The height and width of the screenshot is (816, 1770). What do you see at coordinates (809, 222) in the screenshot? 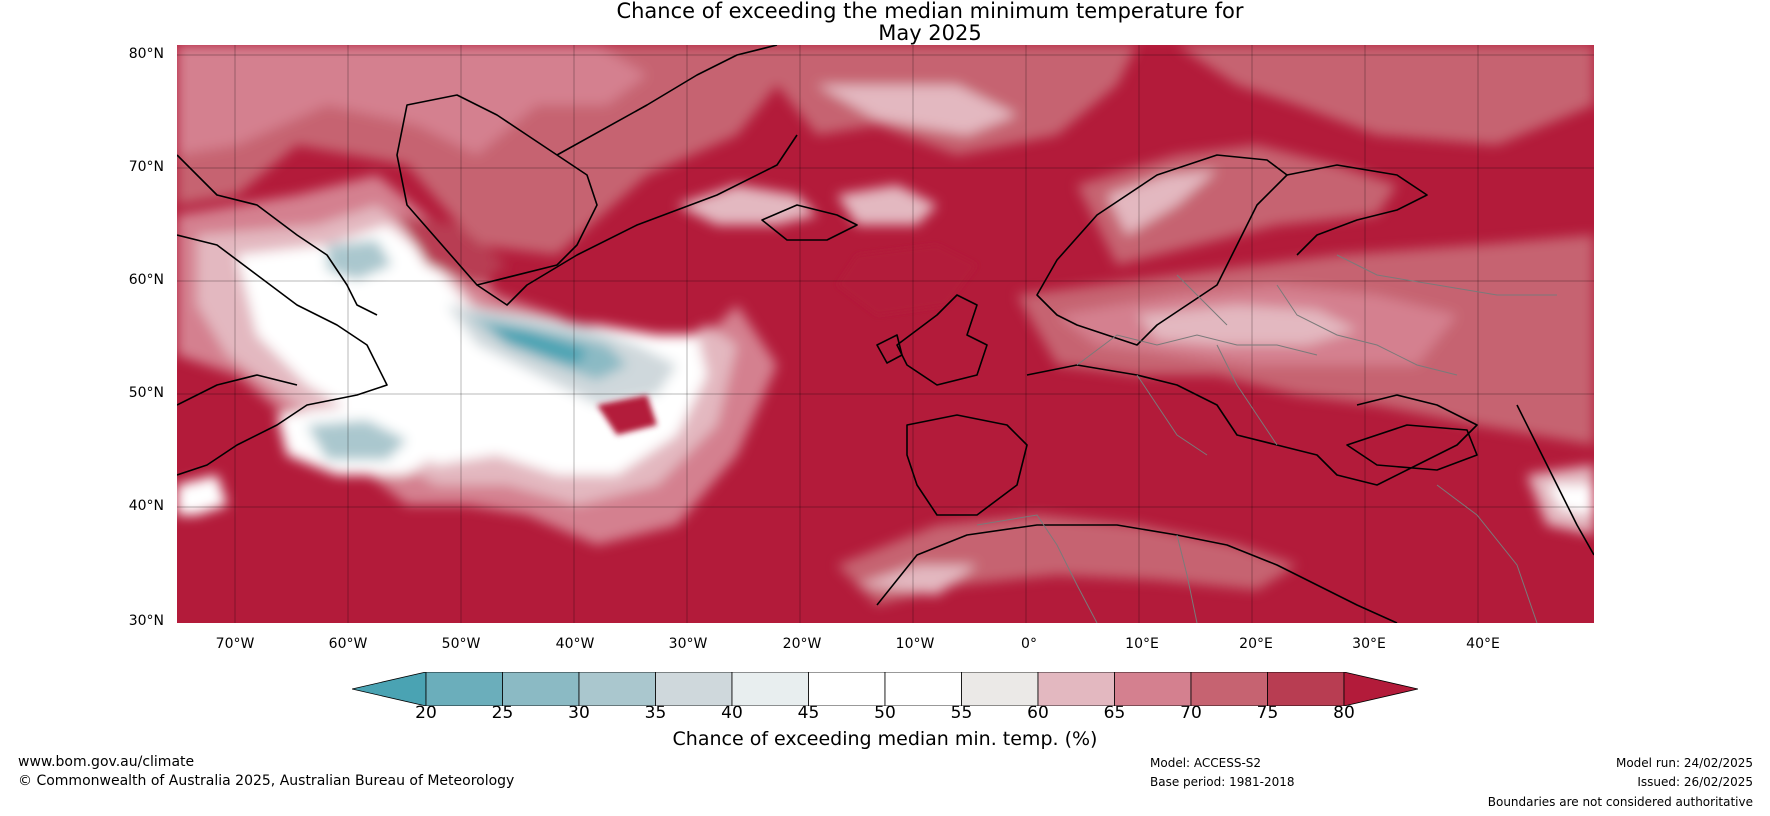
I see `iceland-coast` at bounding box center [809, 222].